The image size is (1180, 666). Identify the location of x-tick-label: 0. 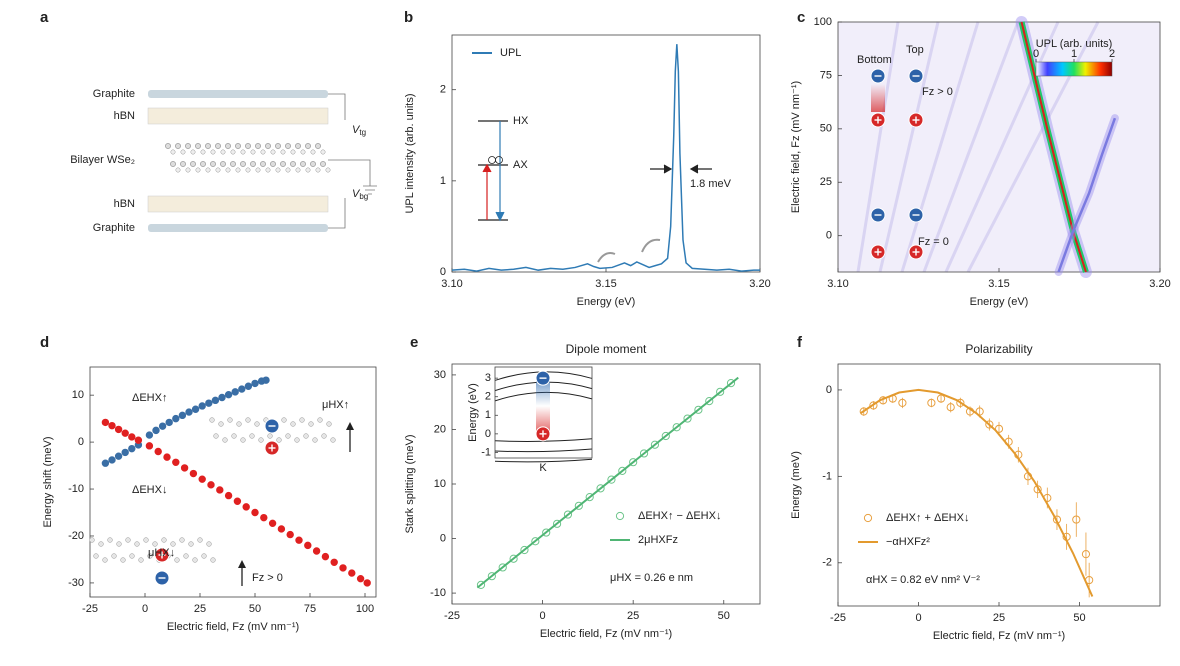
(918, 618).